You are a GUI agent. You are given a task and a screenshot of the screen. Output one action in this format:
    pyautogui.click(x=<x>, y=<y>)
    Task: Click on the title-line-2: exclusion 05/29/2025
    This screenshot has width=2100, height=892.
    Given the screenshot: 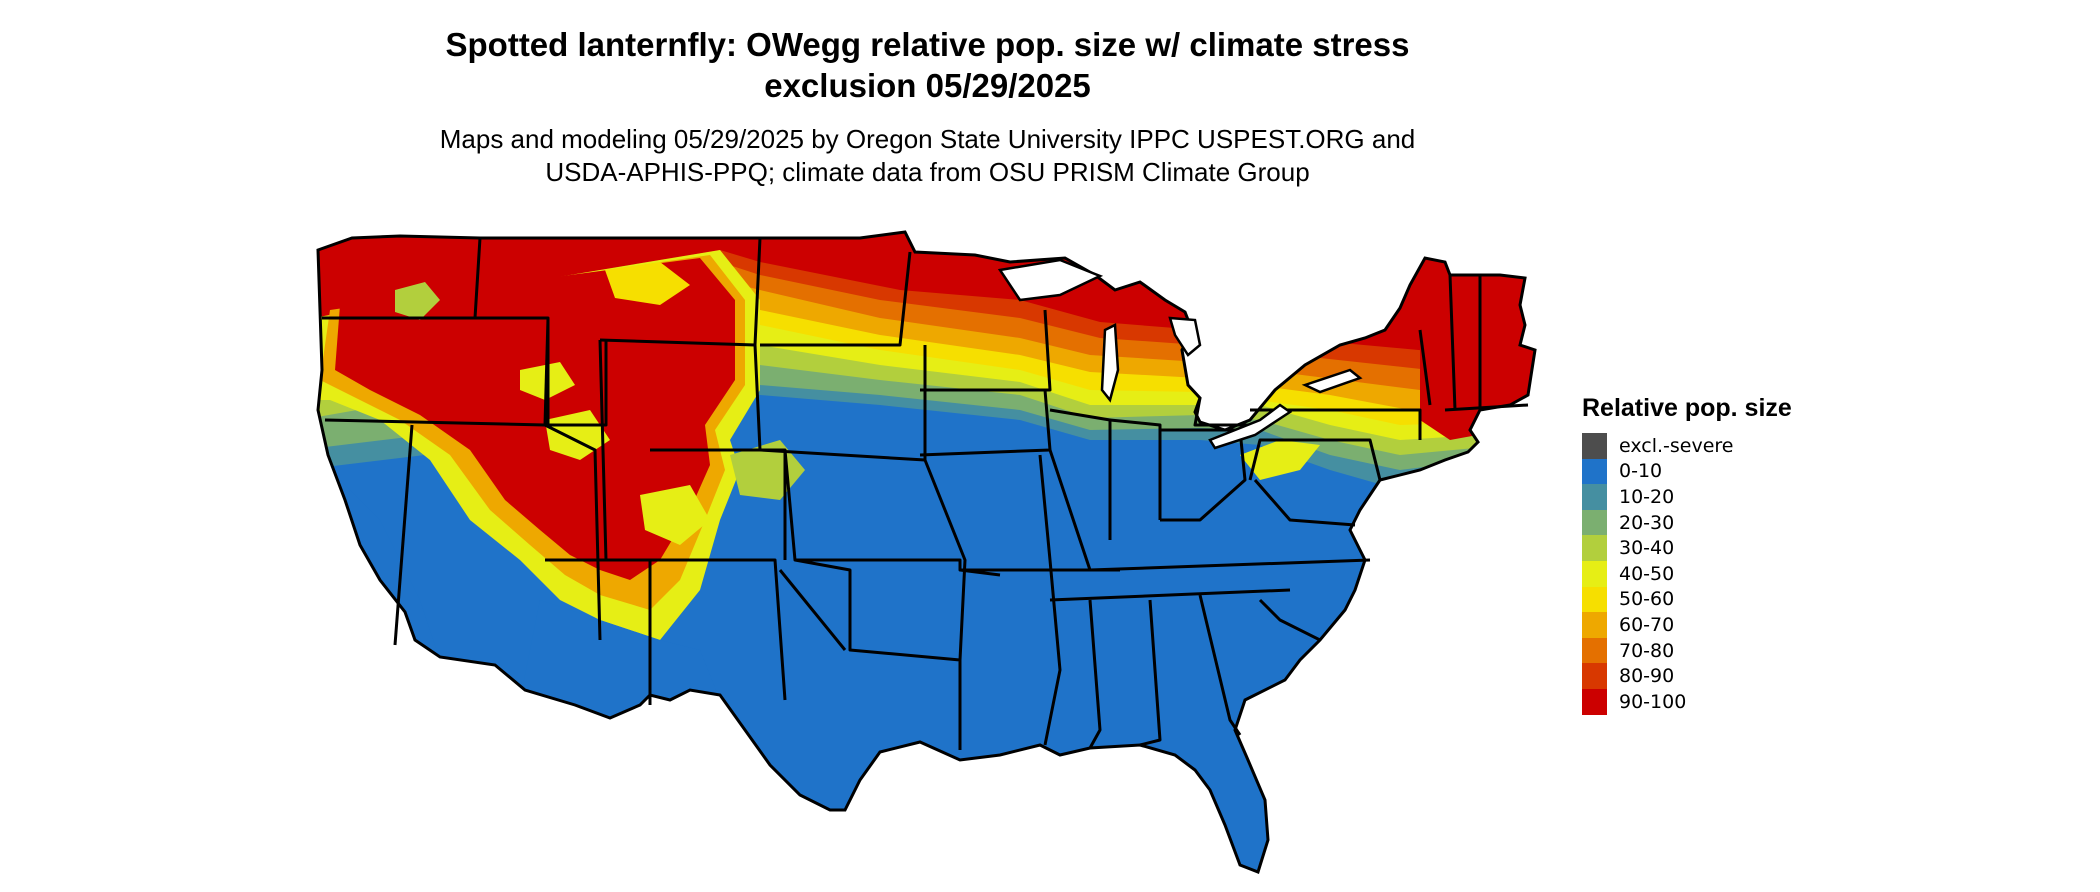 What is the action you would take?
    pyautogui.click(x=927, y=85)
    